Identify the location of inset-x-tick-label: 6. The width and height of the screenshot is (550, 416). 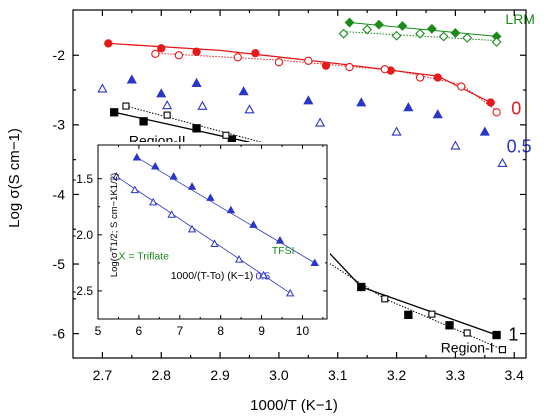
(139, 331).